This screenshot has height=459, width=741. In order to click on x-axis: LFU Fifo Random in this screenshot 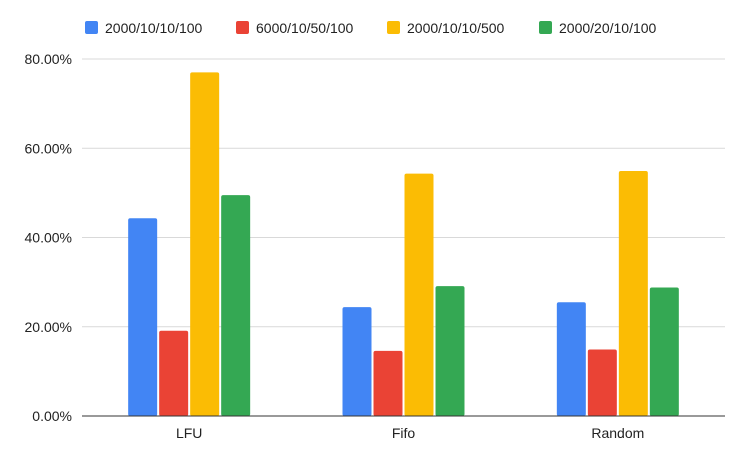, I will do `click(403, 428)`.